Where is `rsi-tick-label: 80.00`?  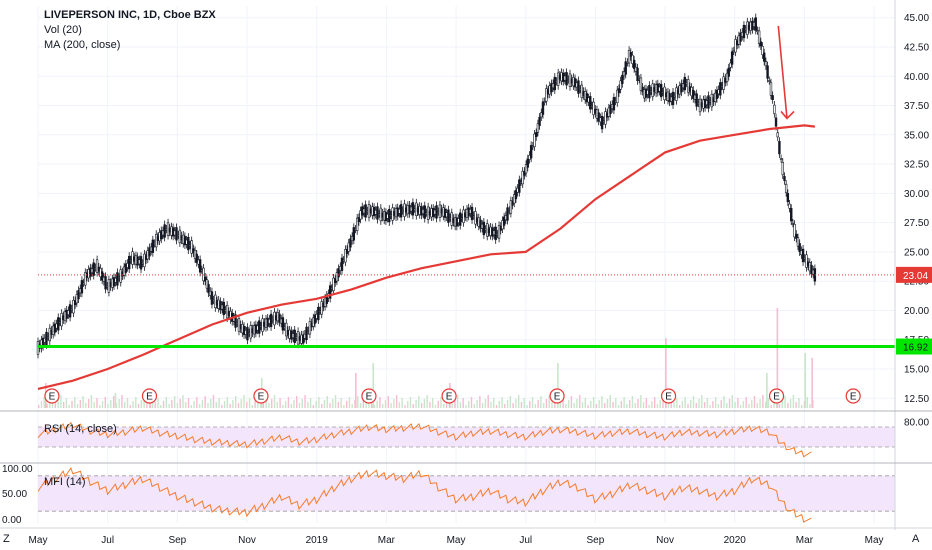 rsi-tick-label: 80.00 is located at coordinates (916, 423).